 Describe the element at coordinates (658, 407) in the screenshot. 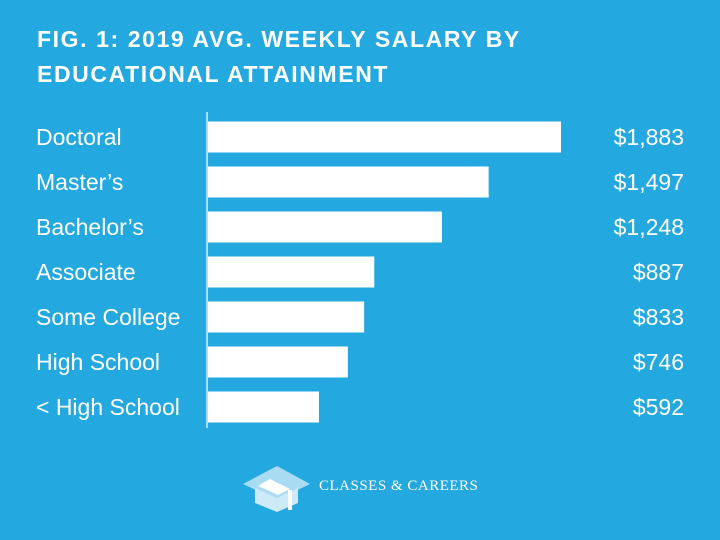

I see `value-label: $592` at that location.